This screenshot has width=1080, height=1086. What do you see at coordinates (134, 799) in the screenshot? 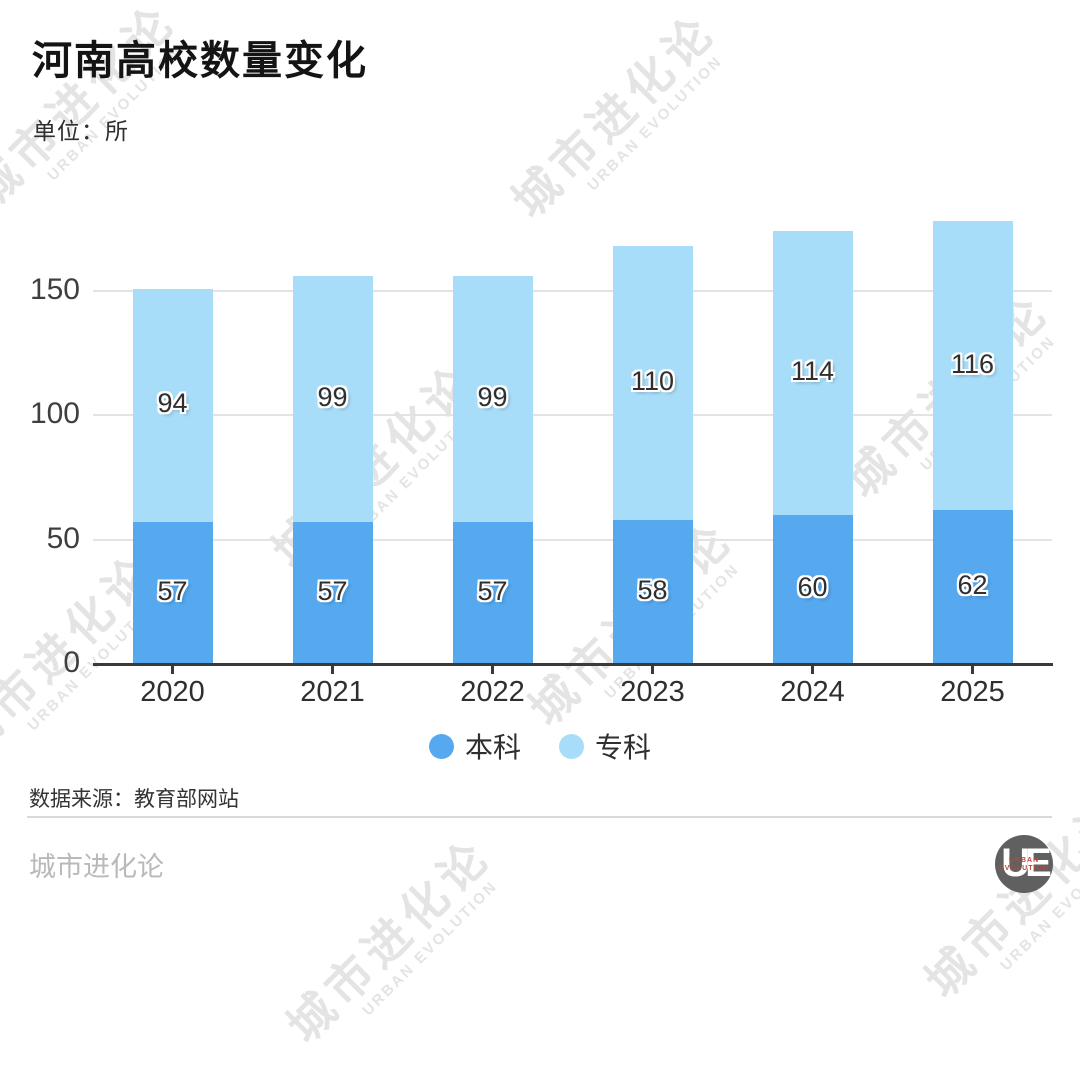
I see `data-source-note: 数据来源：教育部网站` at bounding box center [134, 799].